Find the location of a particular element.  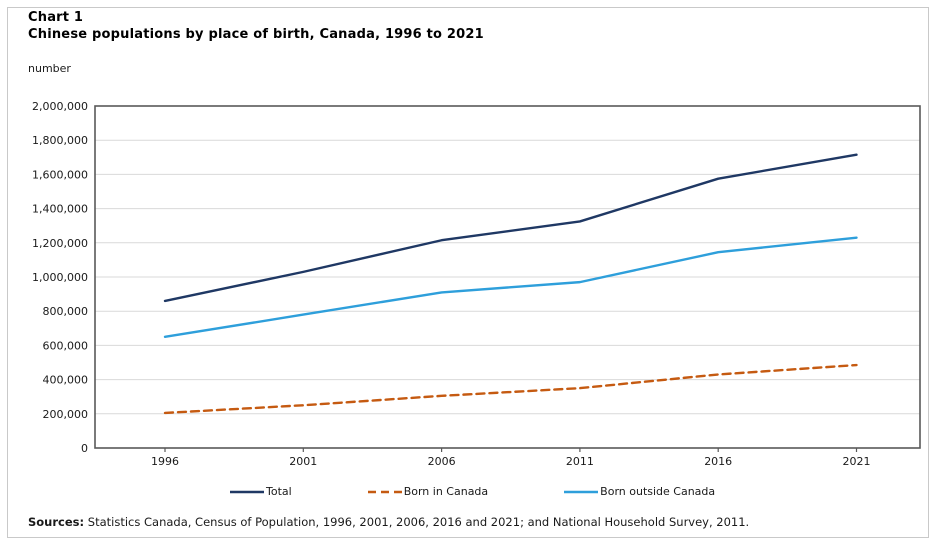

chart-legend: Total Born in Canada Born outside Canada is located at coordinates (472, 491).